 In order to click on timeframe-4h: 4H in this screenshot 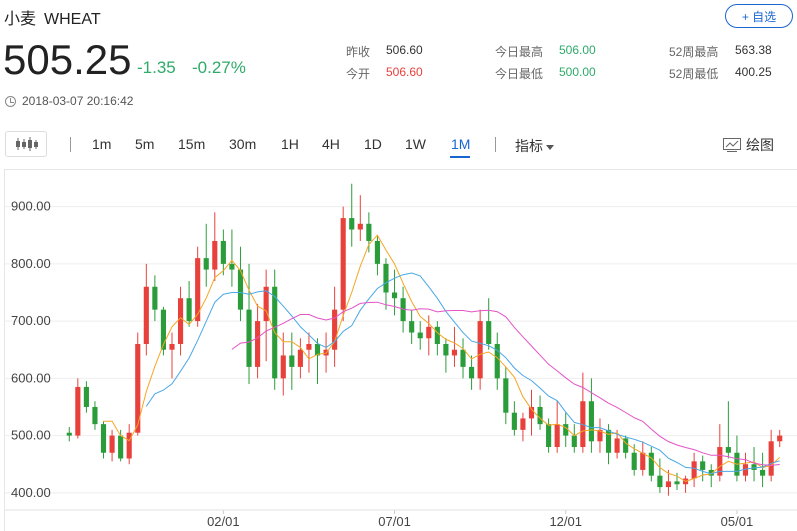, I will do `click(331, 144)`.